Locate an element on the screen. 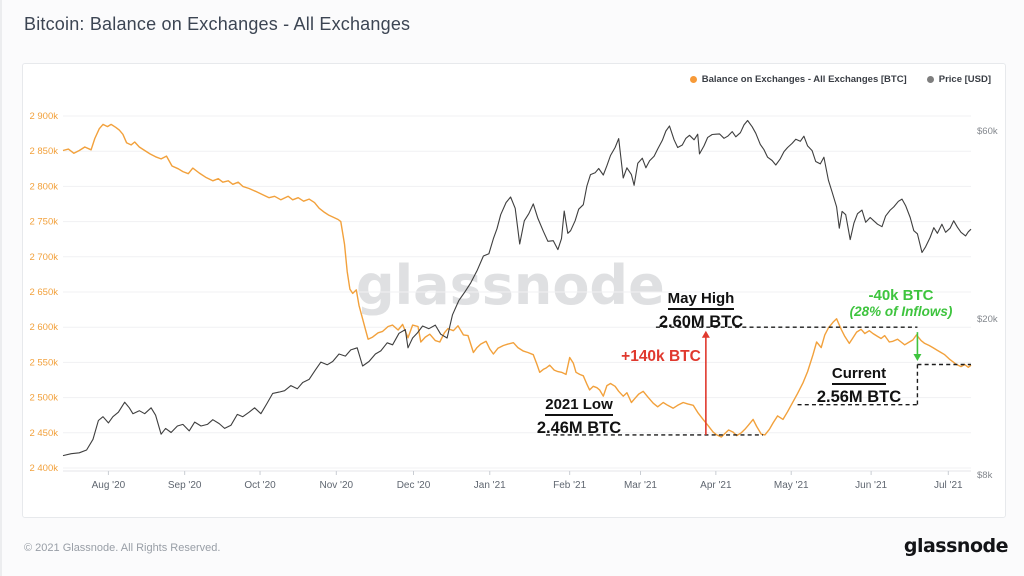 The height and width of the screenshot is (576, 1024). svg-text: Jan '21 is located at coordinates (490, 485).